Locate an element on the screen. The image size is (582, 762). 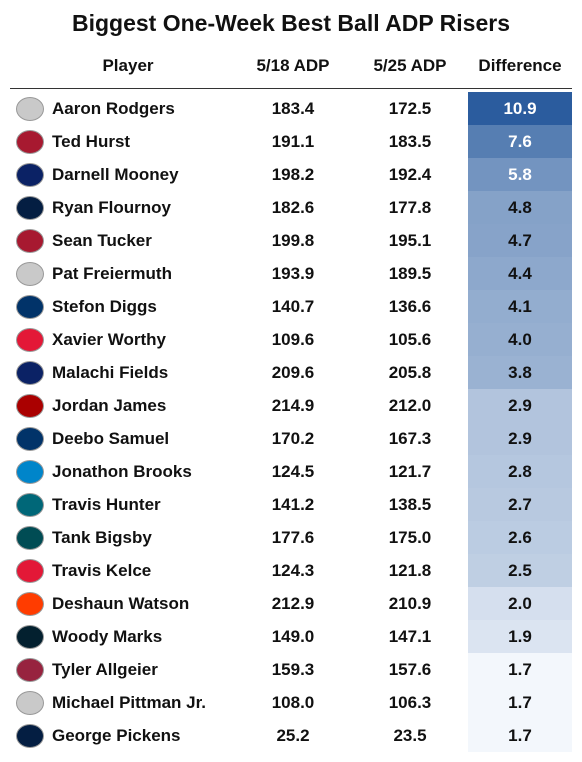
player-name: Malachi Fields is located at coordinates (110, 372).